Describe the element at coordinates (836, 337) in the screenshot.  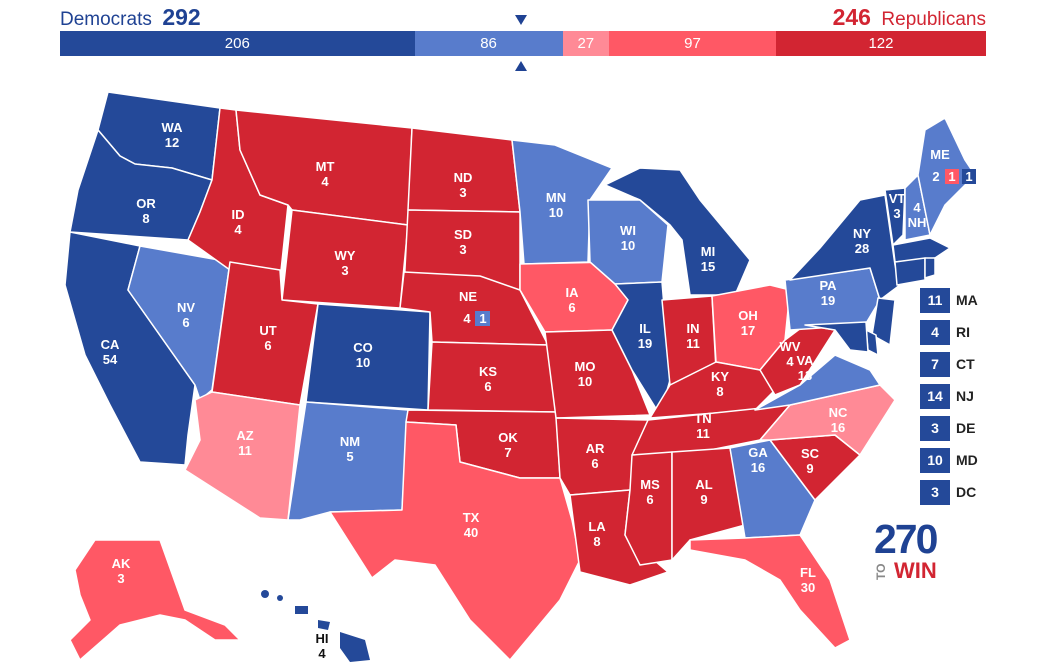
I see `state-MD` at that location.